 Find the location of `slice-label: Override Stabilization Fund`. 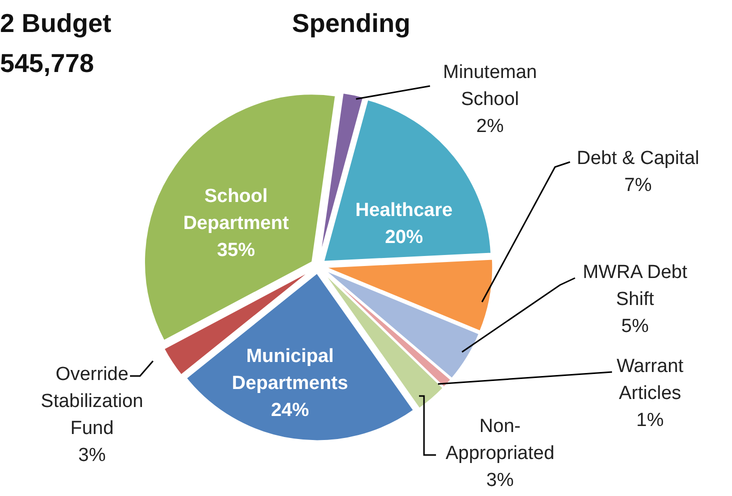

slice-label: Override Stabilization Fund is located at coordinates (92, 401).